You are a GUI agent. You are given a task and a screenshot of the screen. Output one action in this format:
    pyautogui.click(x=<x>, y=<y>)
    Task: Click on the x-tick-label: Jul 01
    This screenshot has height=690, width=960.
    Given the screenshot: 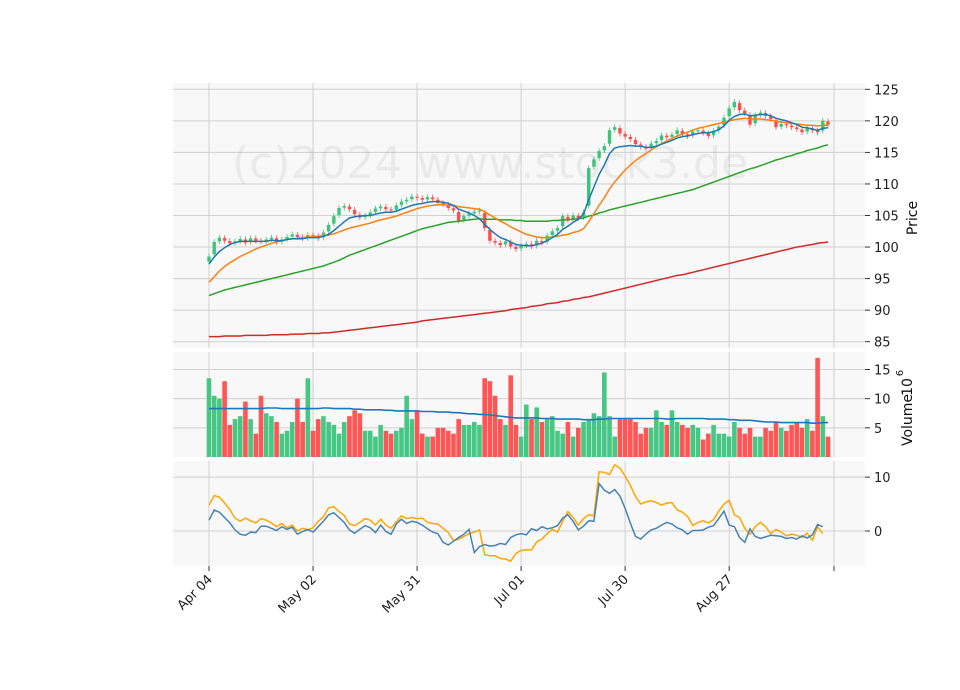 What is the action you would take?
    pyautogui.click(x=509, y=590)
    